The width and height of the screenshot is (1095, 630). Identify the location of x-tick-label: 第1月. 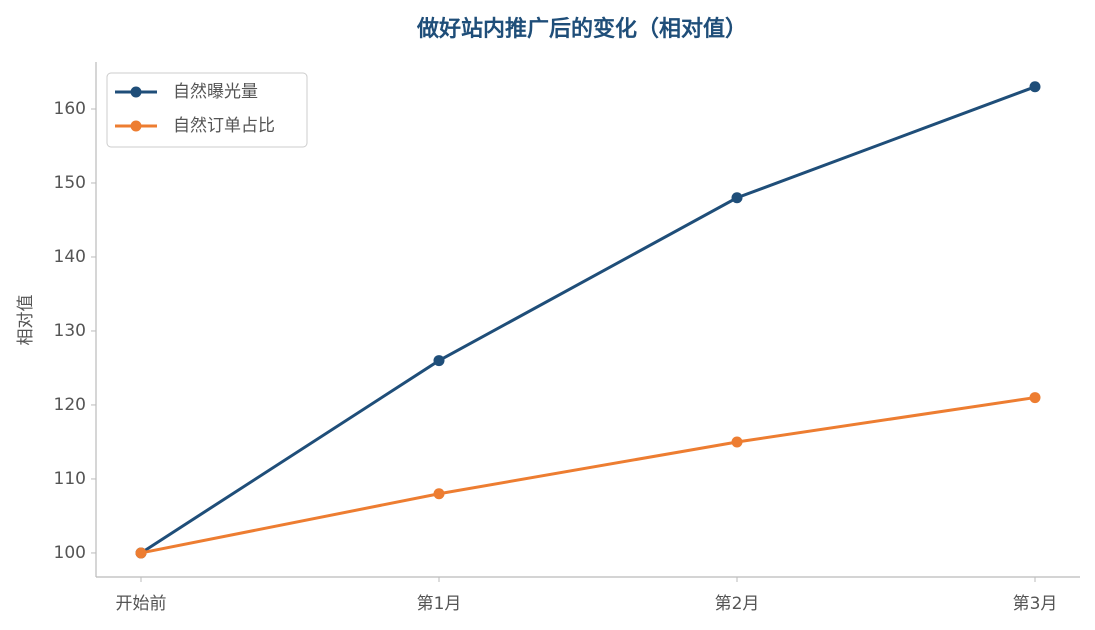
(439, 604).